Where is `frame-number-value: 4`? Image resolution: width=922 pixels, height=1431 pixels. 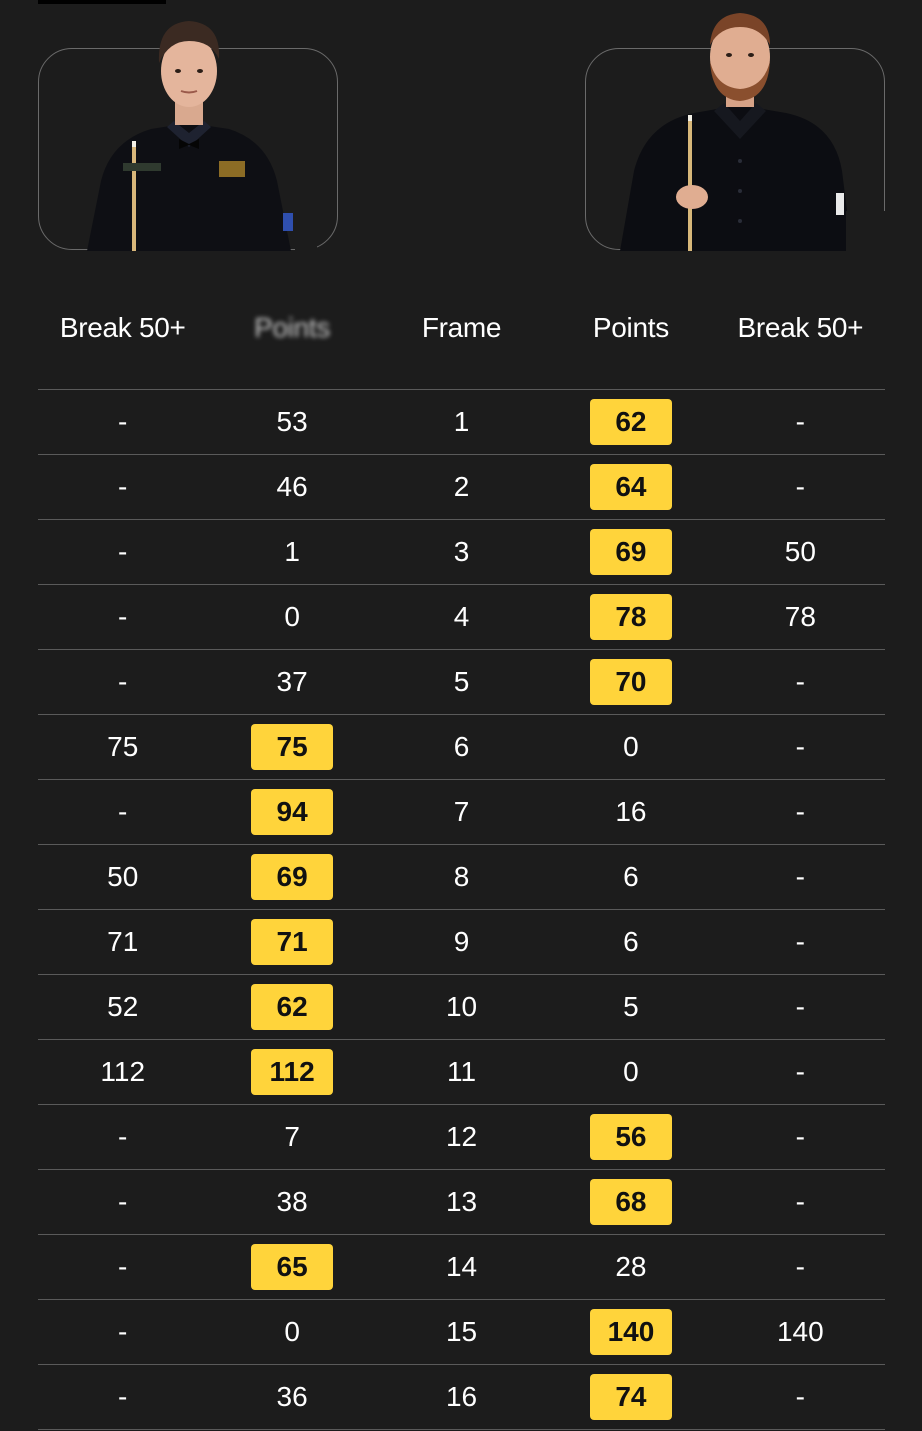
frame-number-value: 4 is located at coordinates (461, 616).